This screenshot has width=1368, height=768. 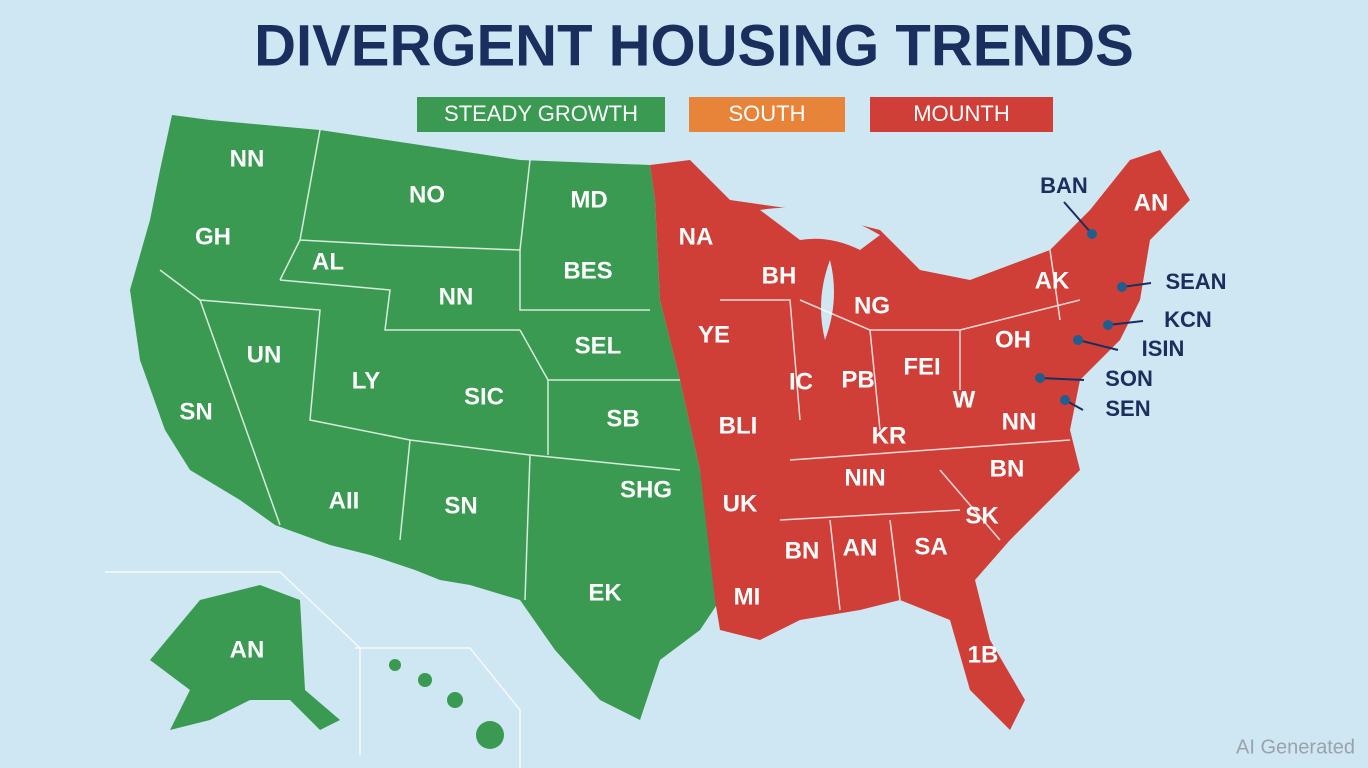 What do you see at coordinates (213, 236) in the screenshot?
I see `region-label: GH` at bounding box center [213, 236].